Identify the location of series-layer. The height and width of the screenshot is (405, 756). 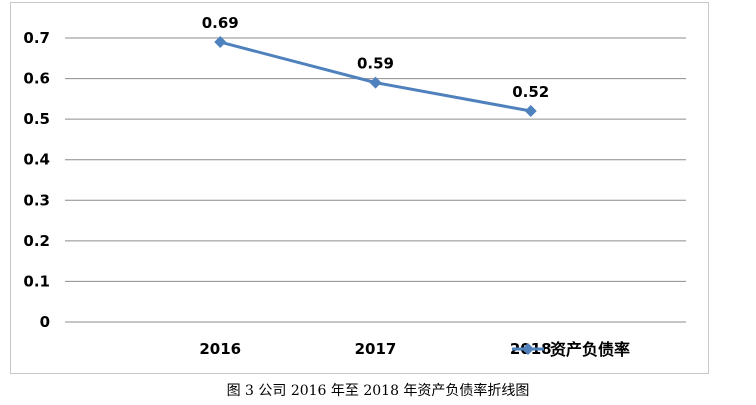
(375, 77).